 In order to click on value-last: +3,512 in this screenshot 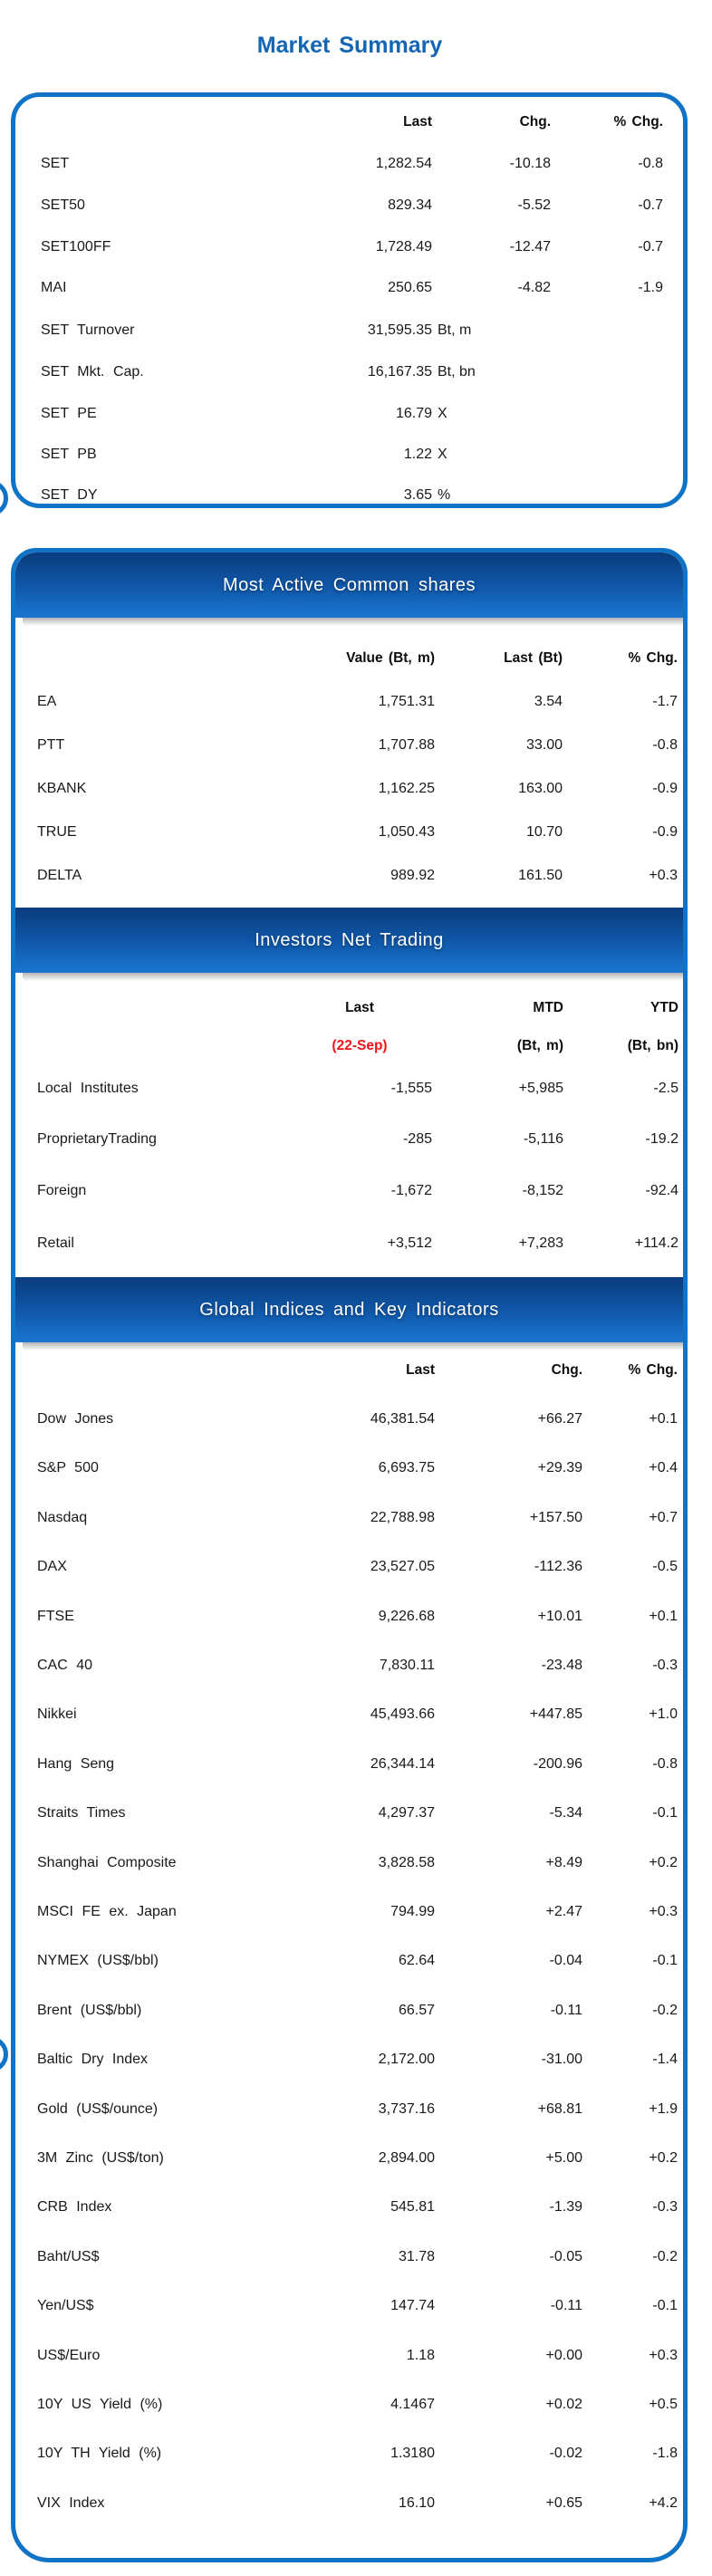, I will do `click(409, 1243)`.